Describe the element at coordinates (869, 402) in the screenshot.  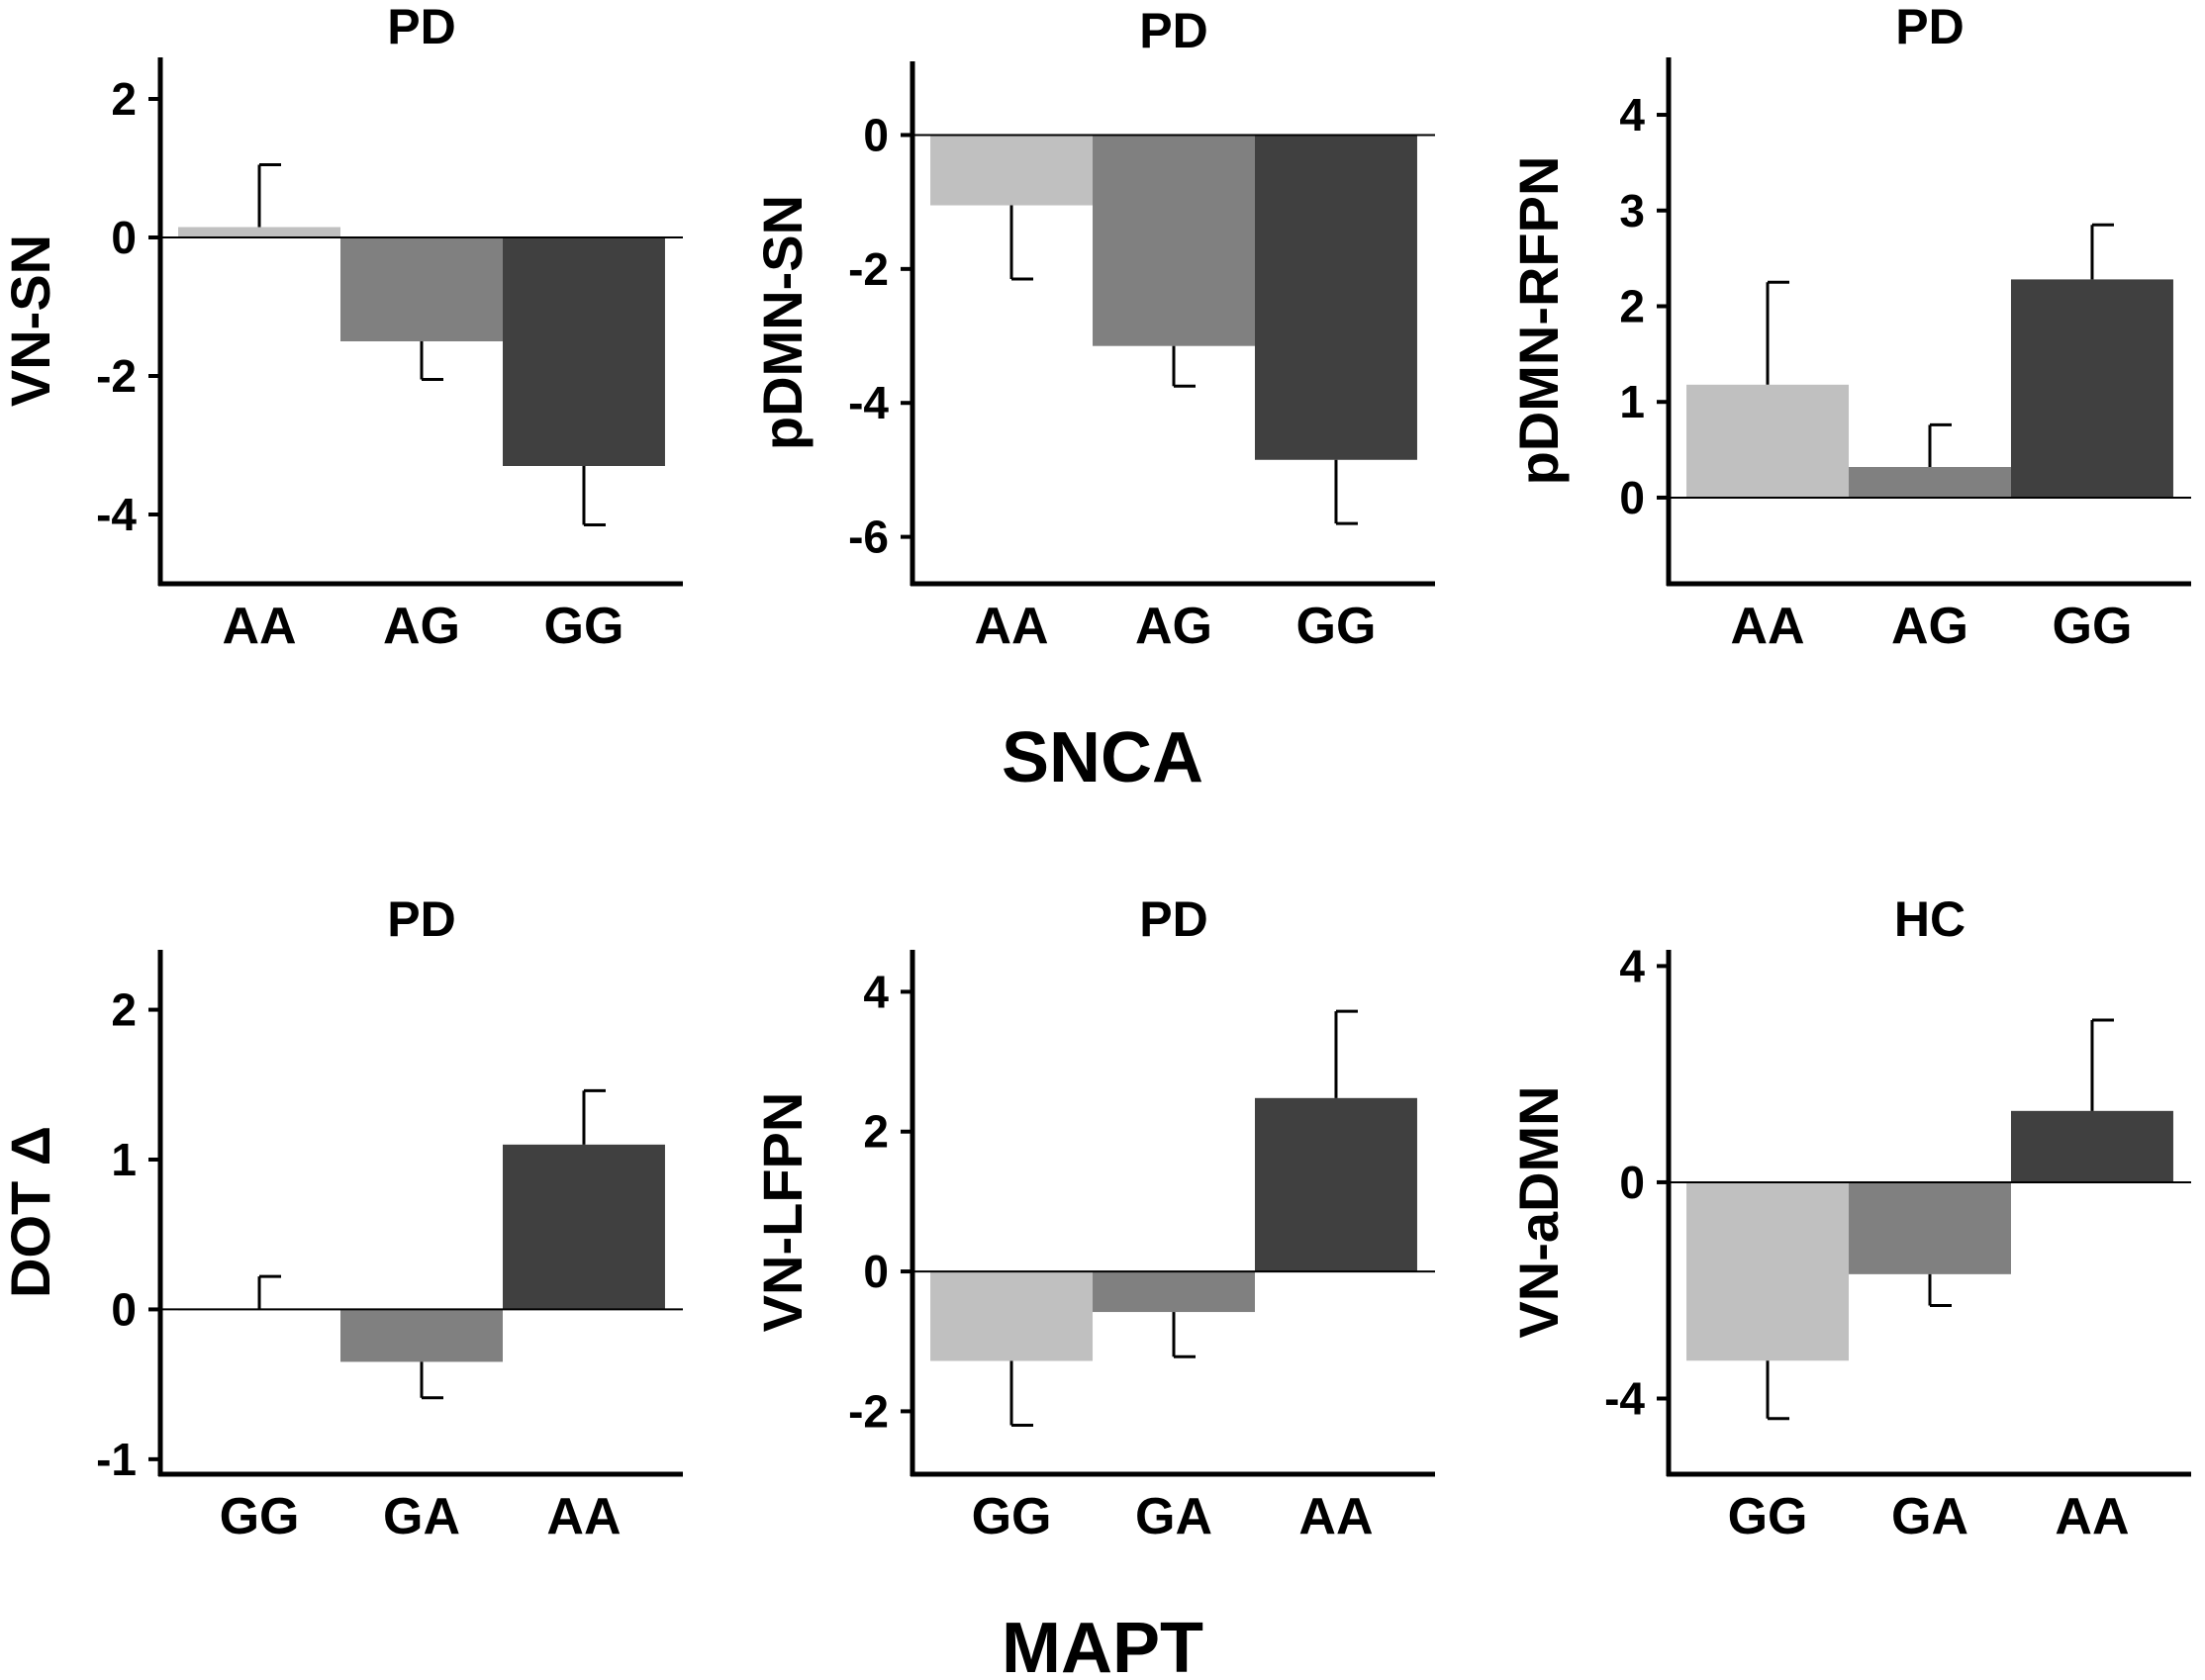
I see `y-tick-label-panel-2: -4` at that location.